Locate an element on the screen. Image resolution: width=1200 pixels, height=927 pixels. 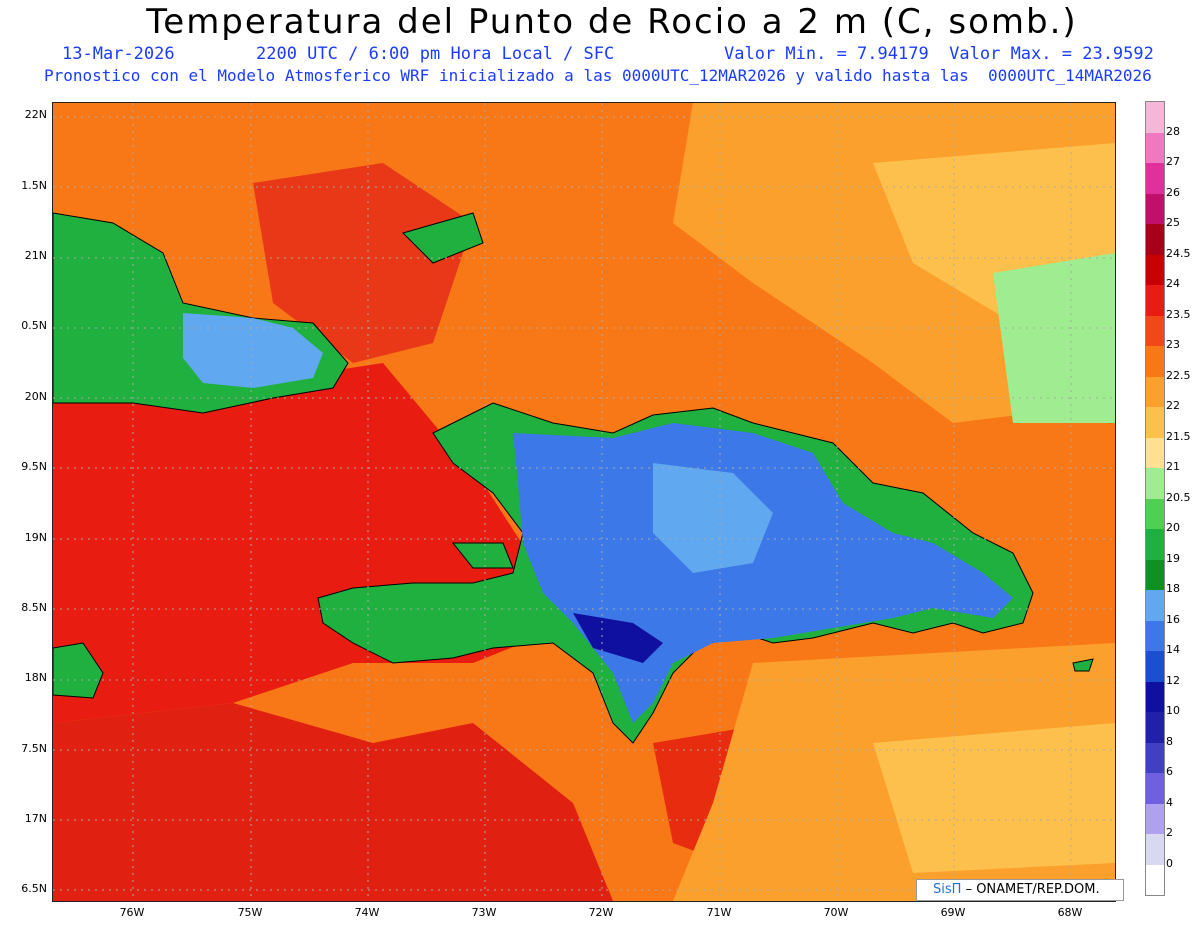
forecast-date: 13-Mar-2026 is located at coordinates (118, 54).